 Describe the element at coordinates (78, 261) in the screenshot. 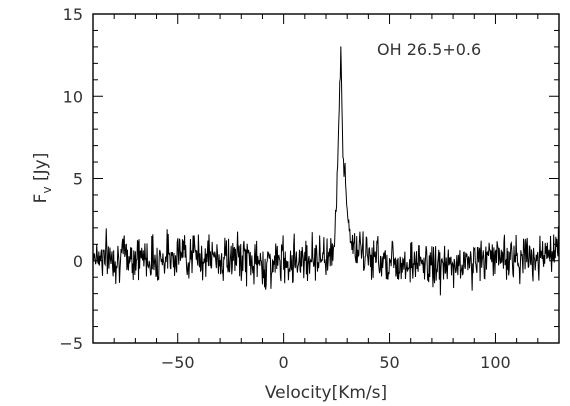

I see `y-tick-label: 0` at that location.